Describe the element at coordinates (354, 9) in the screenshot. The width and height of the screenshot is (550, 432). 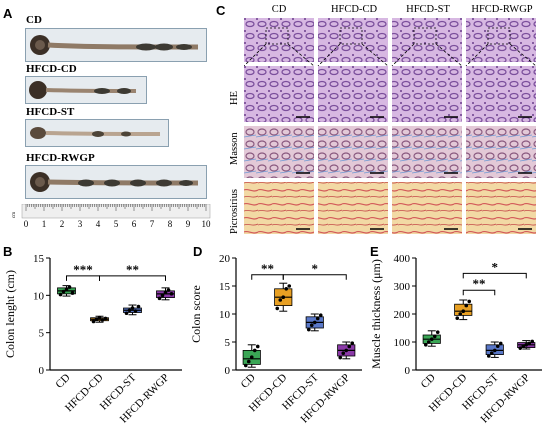
I see `column-header-hfcd-cd: HFCD-CD` at that location.